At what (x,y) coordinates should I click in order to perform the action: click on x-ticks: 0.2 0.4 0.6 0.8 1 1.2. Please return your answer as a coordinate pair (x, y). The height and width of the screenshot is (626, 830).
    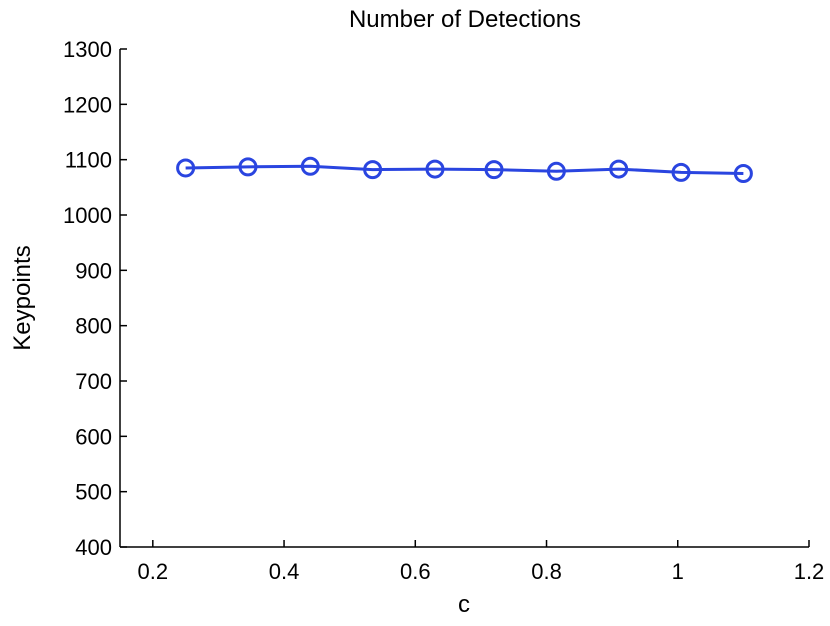
    Looking at the image, I should click on (481, 562).